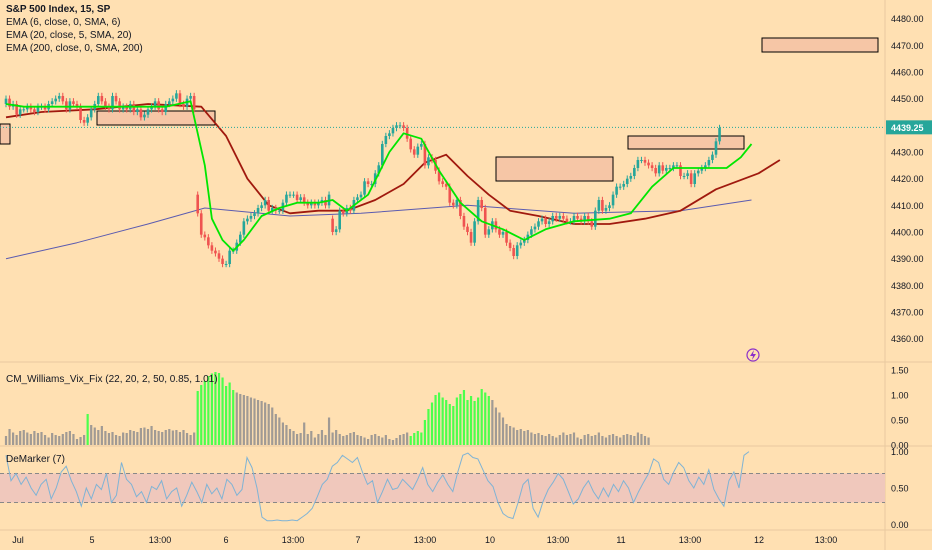 The height and width of the screenshot is (550, 932). What do you see at coordinates (907, 259) in the screenshot?
I see `price-tick: 4390.00` at bounding box center [907, 259].